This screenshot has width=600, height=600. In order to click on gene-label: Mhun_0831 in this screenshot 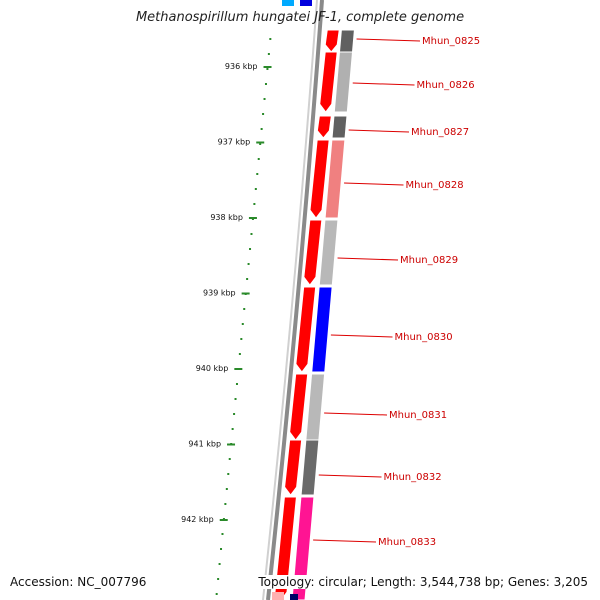, I will do `click(418, 415)`.